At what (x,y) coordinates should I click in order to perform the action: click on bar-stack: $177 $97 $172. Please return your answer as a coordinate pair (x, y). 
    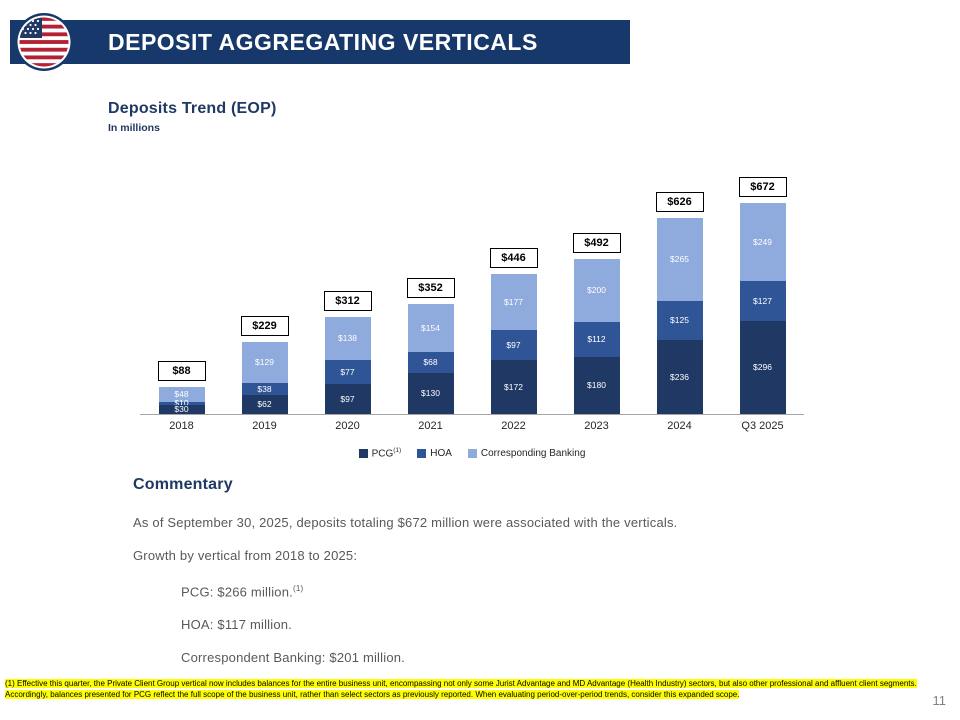
    Looking at the image, I should click on (513, 344).